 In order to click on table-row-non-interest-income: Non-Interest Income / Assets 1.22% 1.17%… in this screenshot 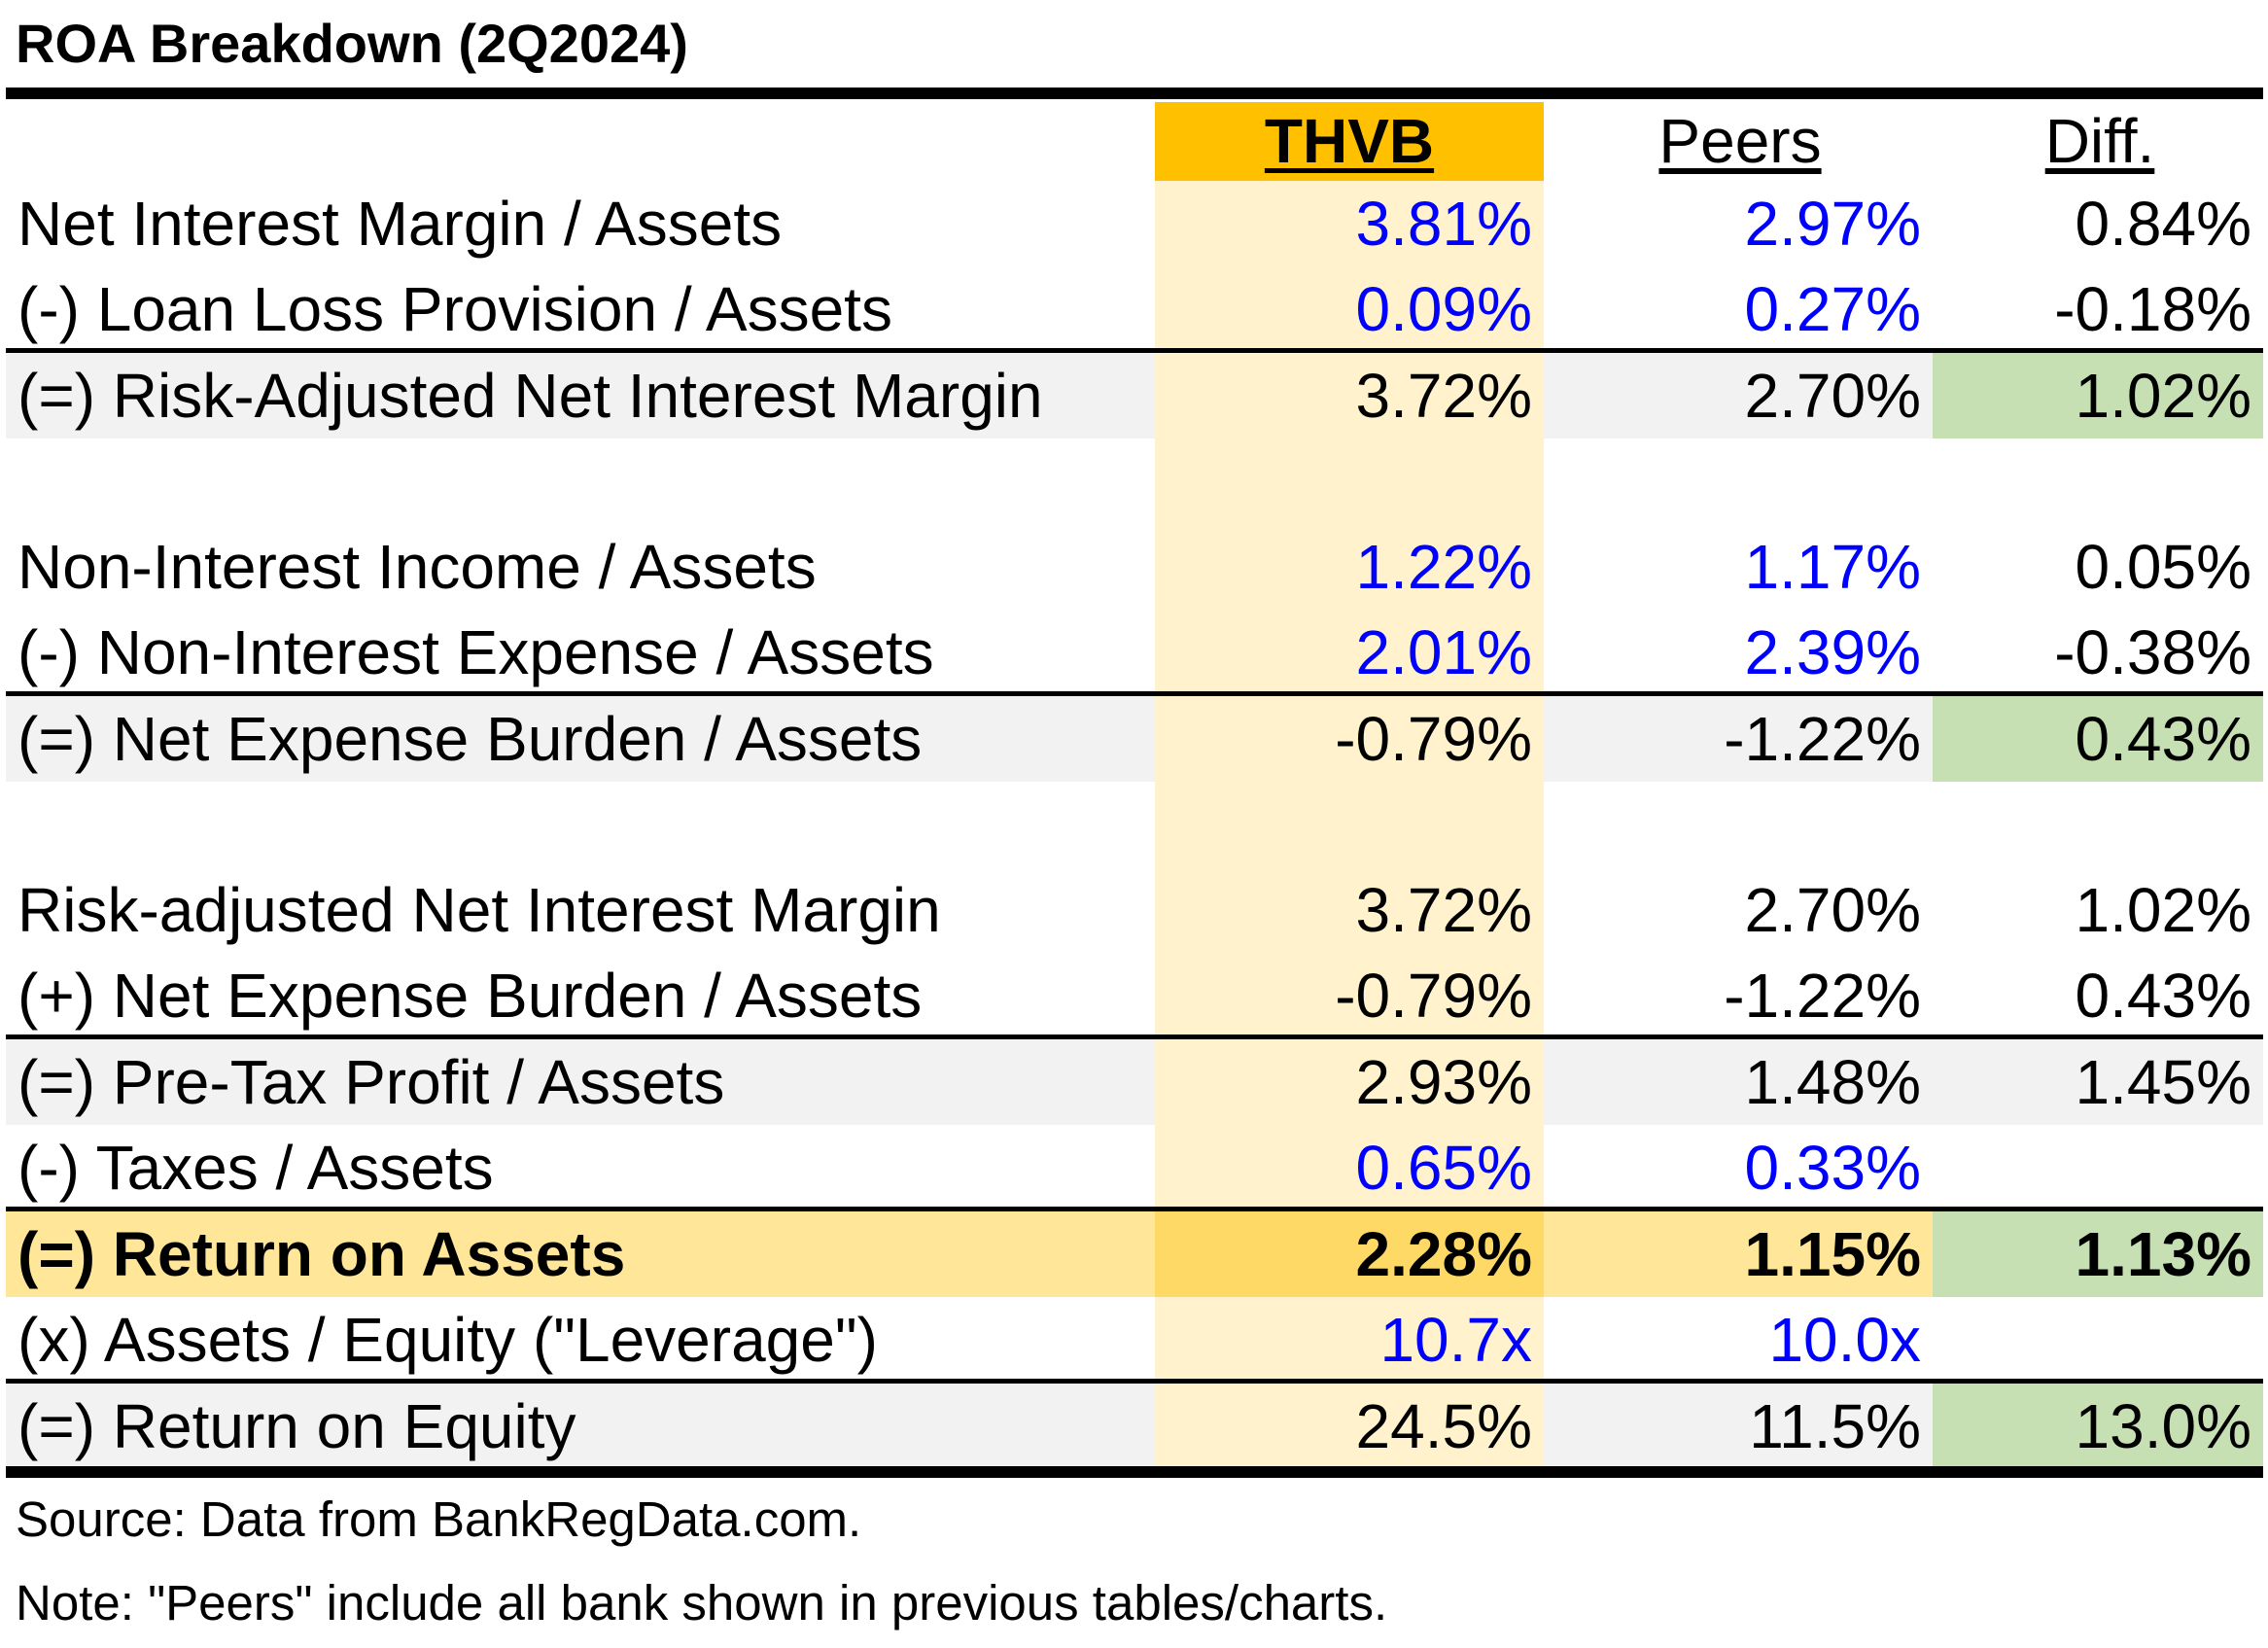, I will do `click(1134, 567)`.